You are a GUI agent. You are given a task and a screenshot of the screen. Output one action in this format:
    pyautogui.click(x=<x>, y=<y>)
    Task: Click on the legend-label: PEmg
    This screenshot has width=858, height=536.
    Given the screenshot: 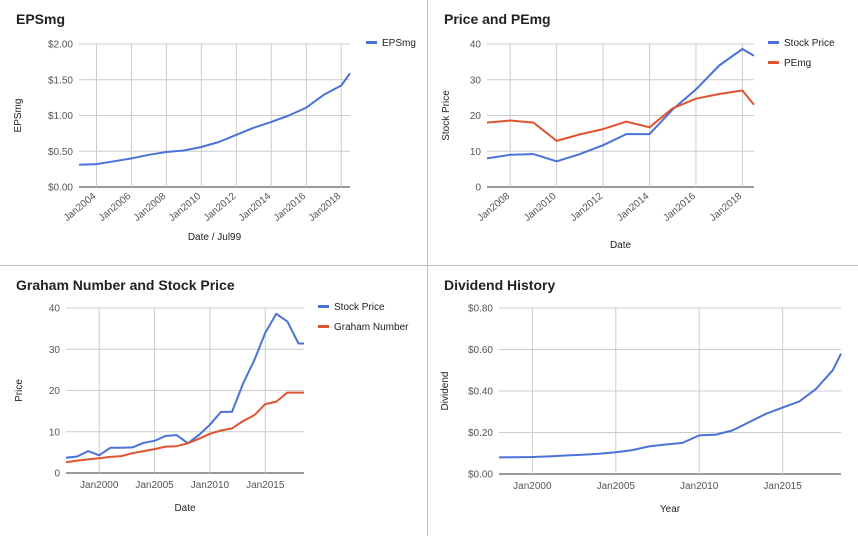 What is the action you would take?
    pyautogui.click(x=797, y=63)
    